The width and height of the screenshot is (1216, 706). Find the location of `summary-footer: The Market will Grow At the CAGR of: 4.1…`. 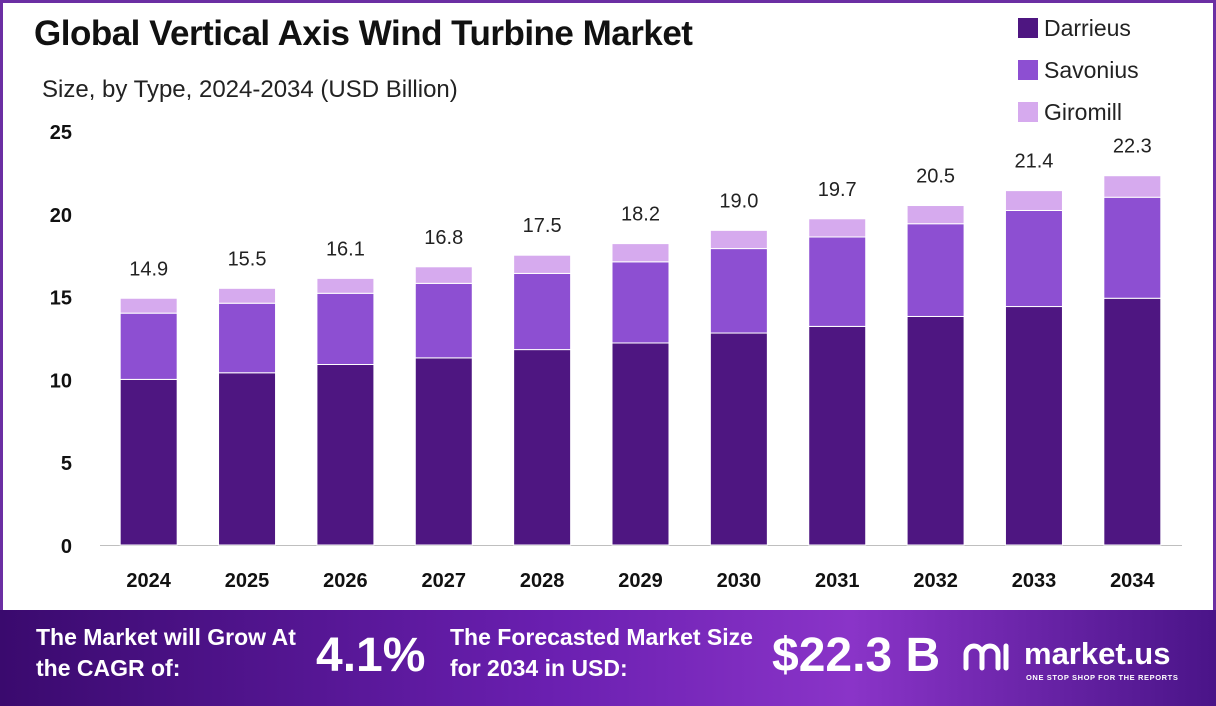

summary-footer: The Market will Grow At the CAGR of: 4.1… is located at coordinates (608, 658).